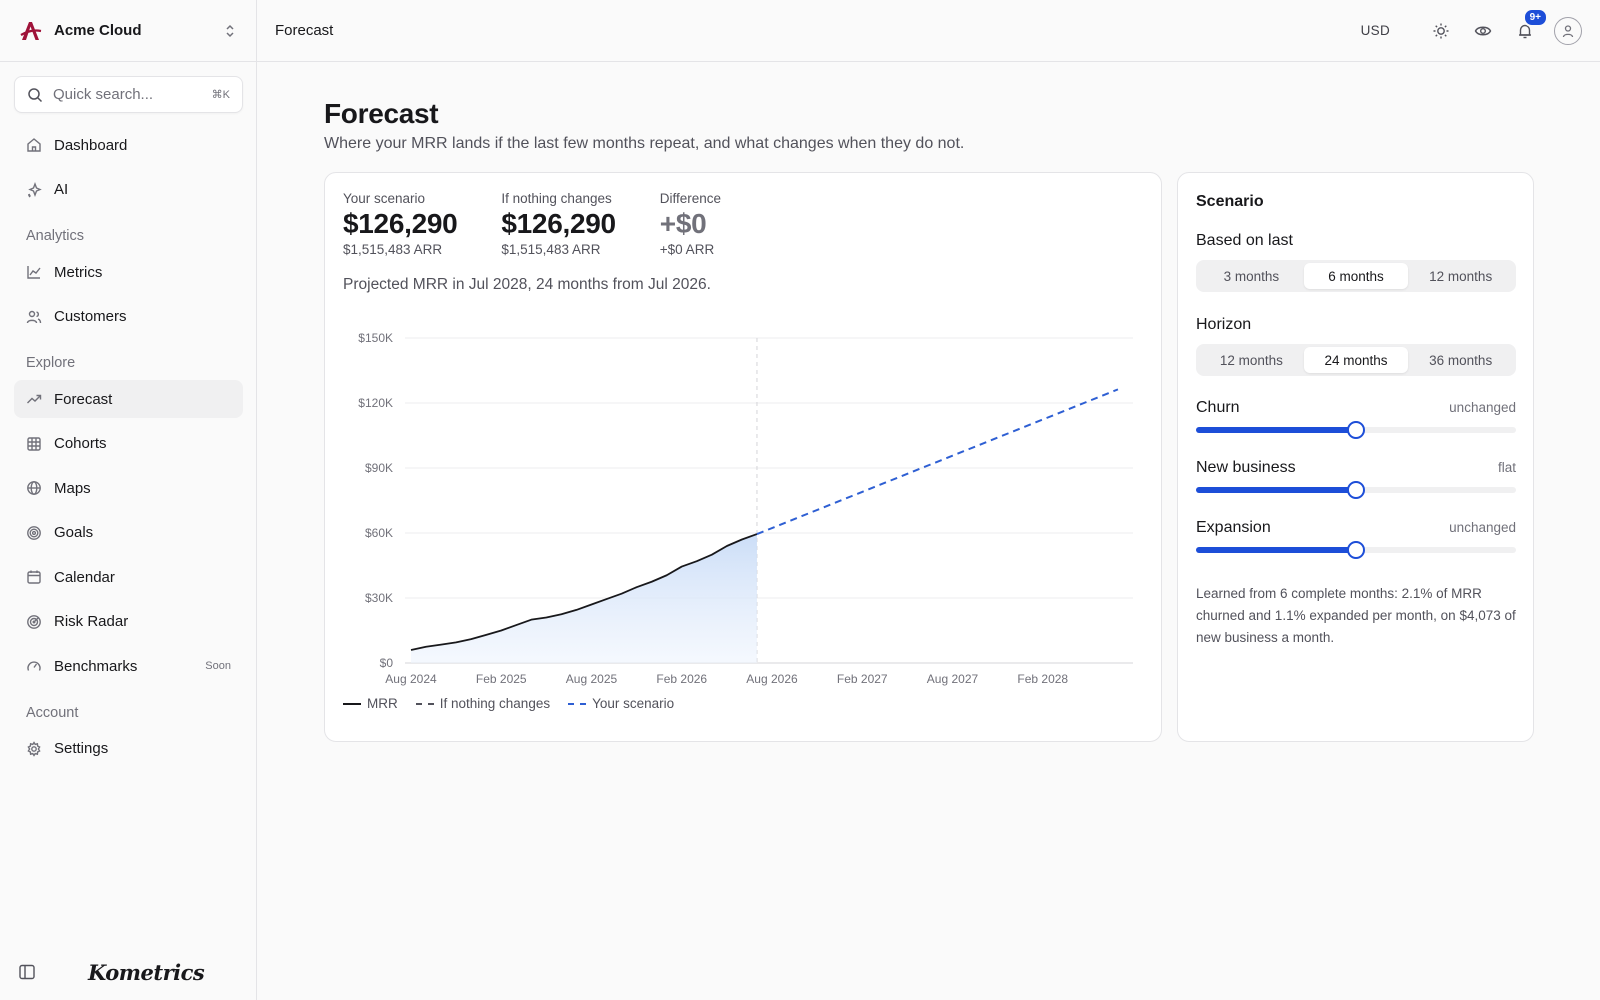 The width and height of the screenshot is (1600, 1000). I want to click on kpi-label: Your scenario, so click(384, 198).